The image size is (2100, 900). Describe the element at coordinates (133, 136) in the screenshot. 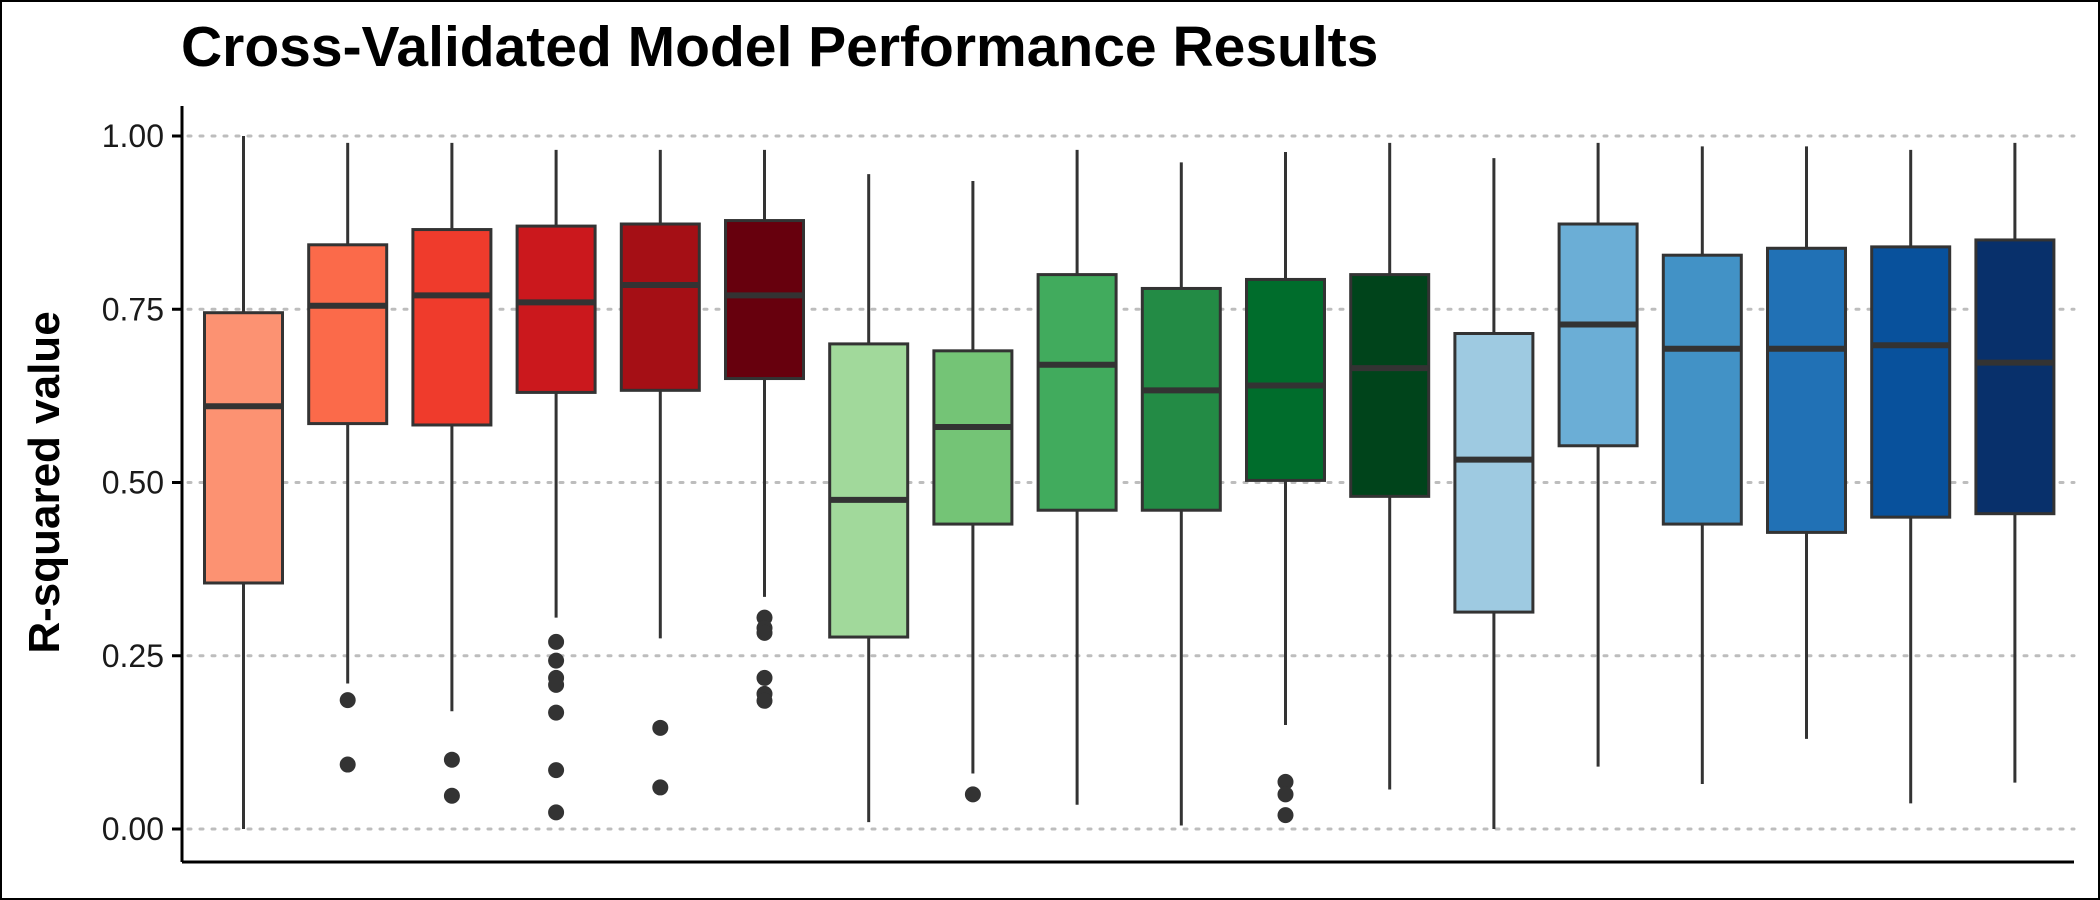

I see `y-tick-label: 1.00` at that location.